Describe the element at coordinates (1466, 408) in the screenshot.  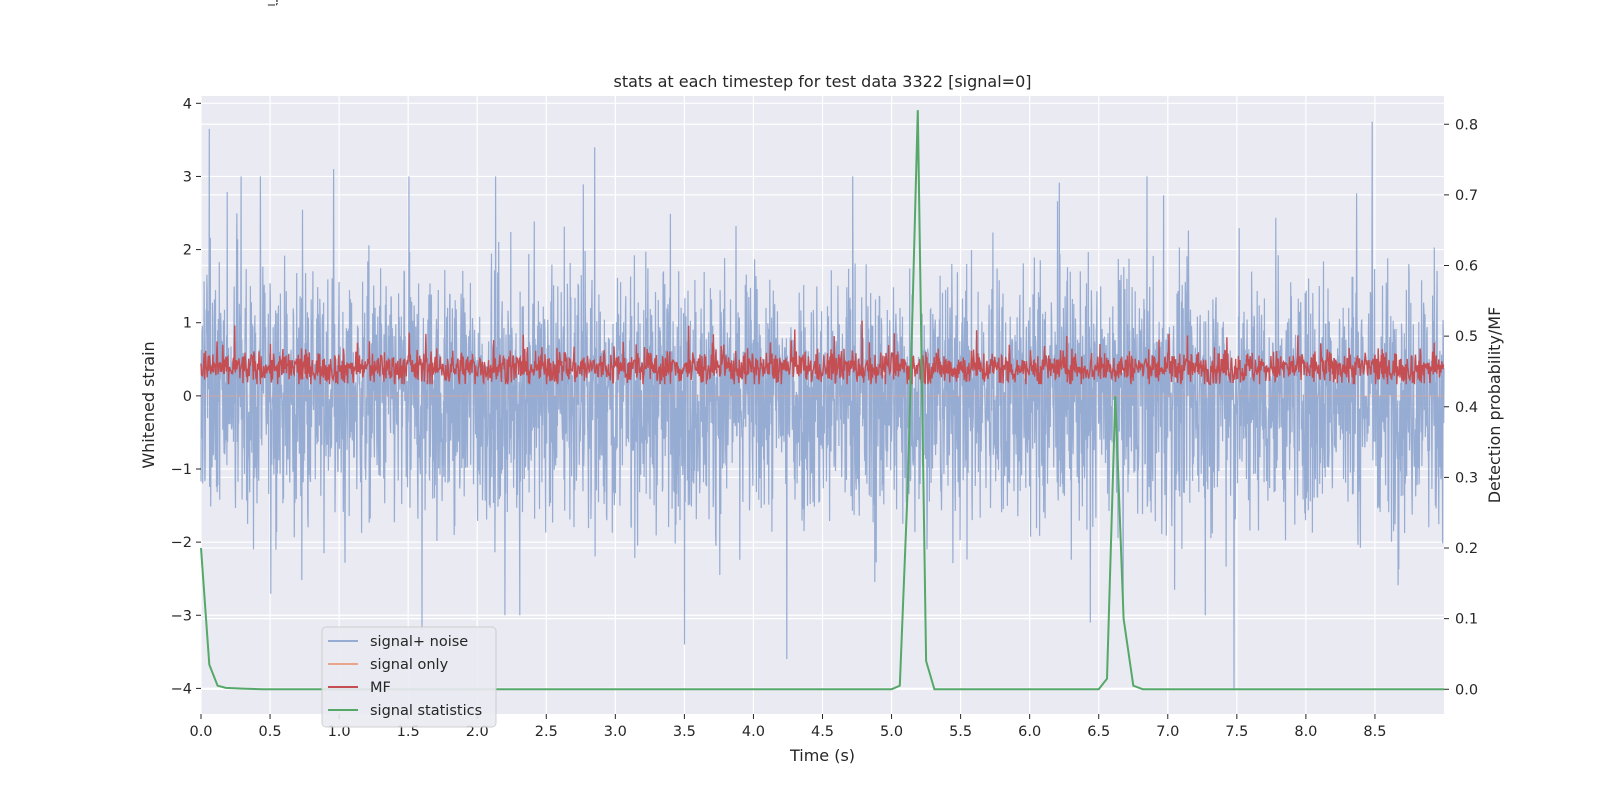
I see `y2-tick-label: 0.4` at that location.